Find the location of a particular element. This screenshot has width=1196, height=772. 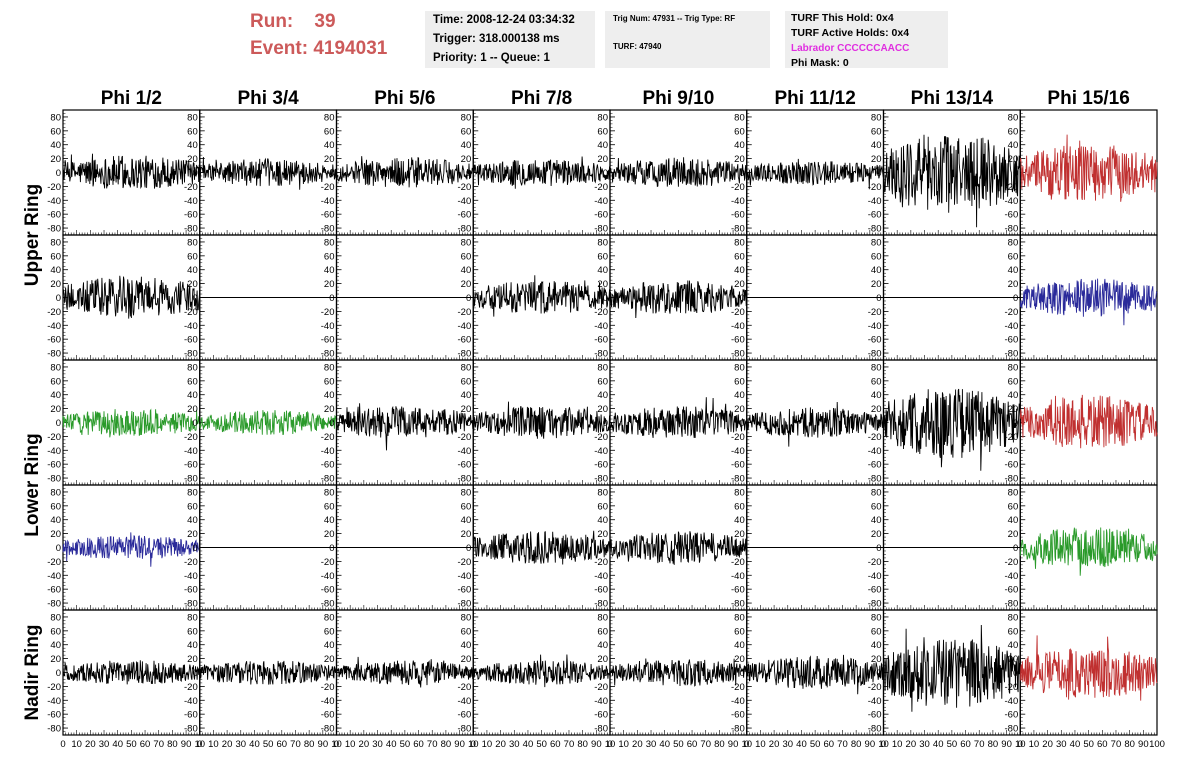

turf-active-holds-text: TURF Active Holds: 0x4 is located at coordinates (850, 33).